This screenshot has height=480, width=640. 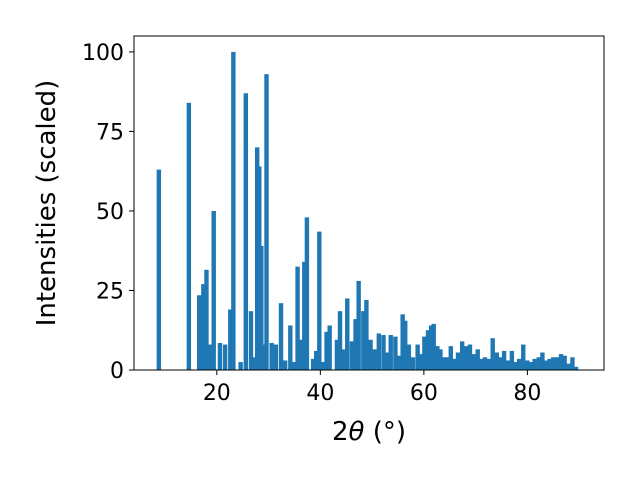 What do you see at coordinates (424, 393) in the screenshot?
I see `x-tick-label: 60` at bounding box center [424, 393].